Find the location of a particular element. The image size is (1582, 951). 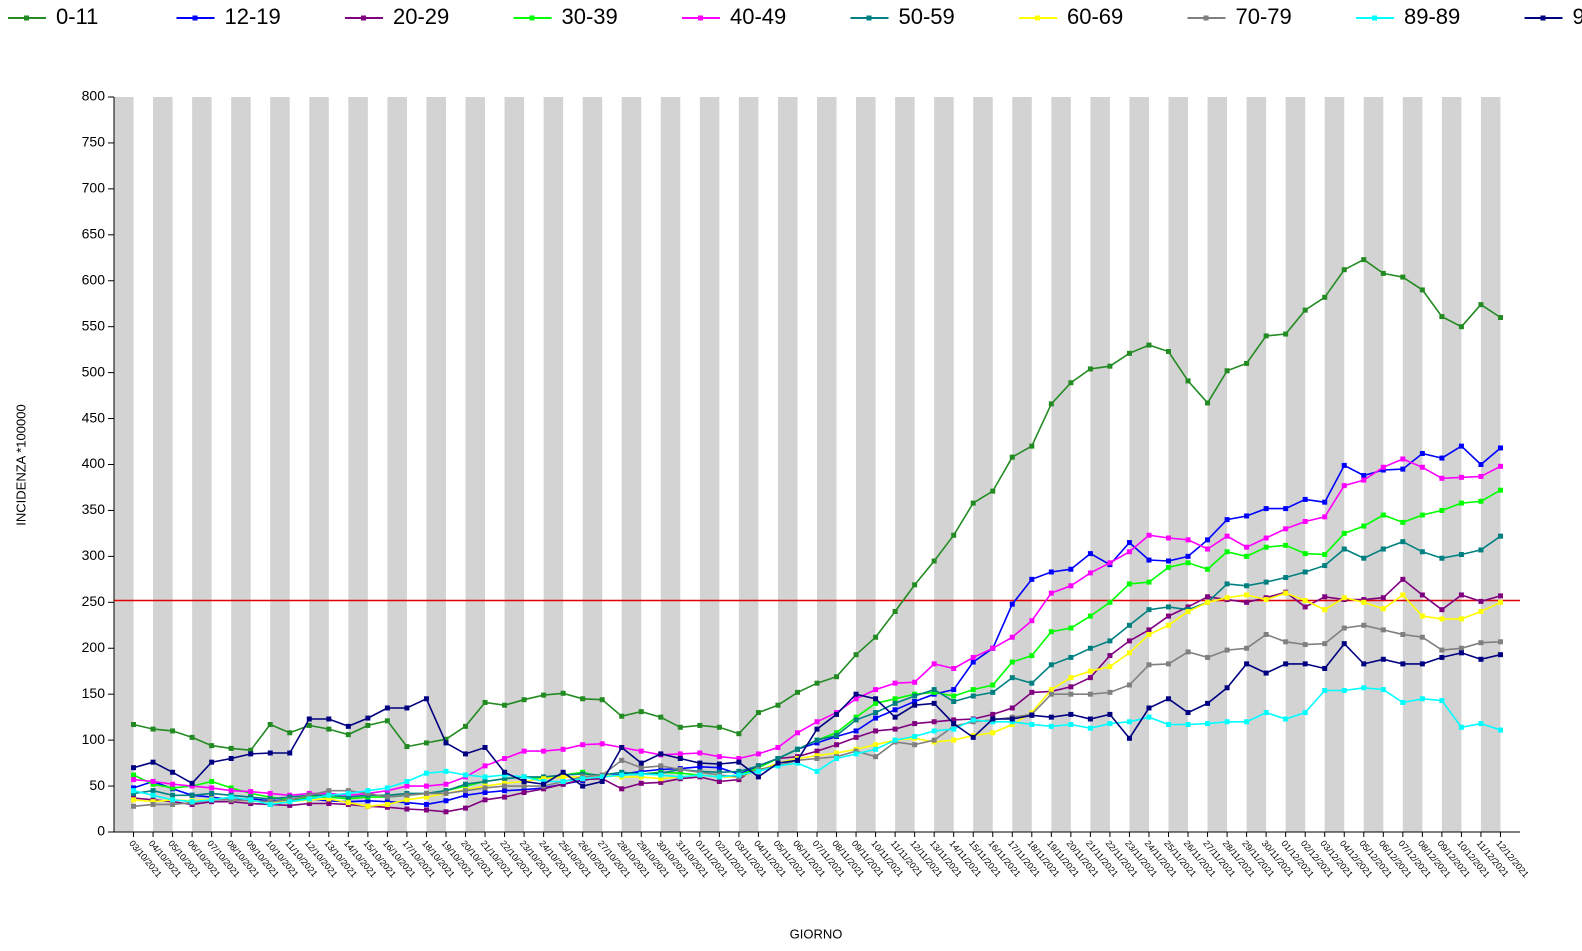

y-tick-label: 400 is located at coordinates (94, 463).